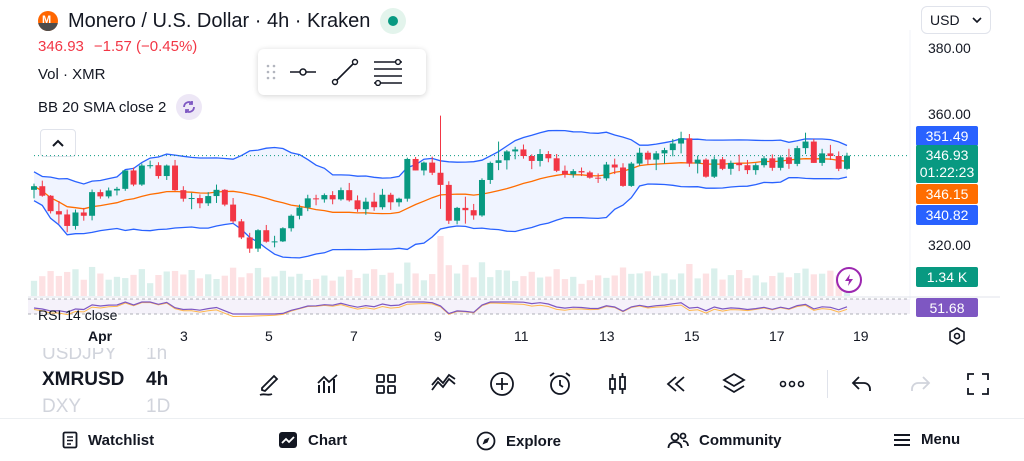 This screenshot has height=461, width=1024. I want to click on alert-button, so click(560, 384).